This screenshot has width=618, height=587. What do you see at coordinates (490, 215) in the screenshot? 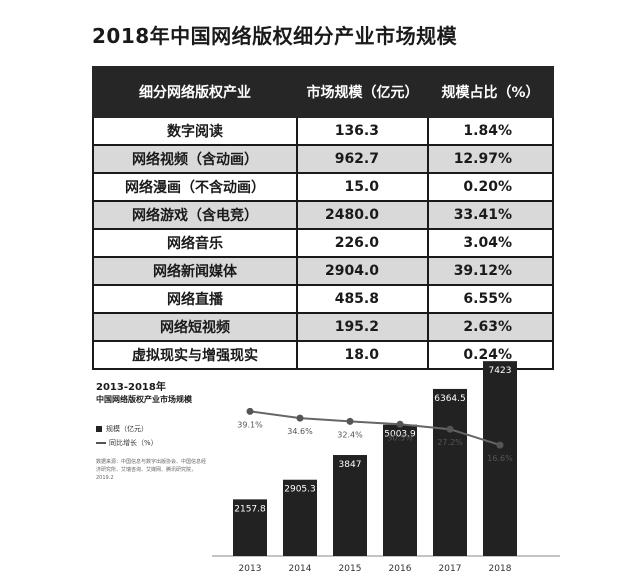
I see `share-cell: 33.41%` at bounding box center [490, 215].